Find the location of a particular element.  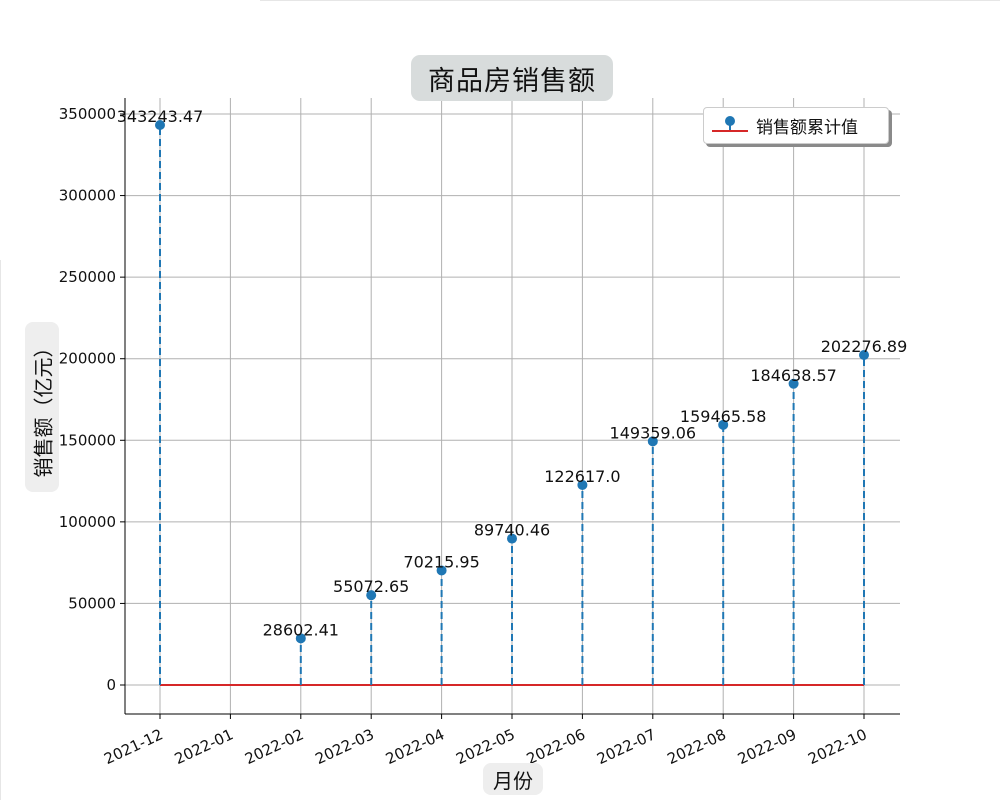

legend-stem-marker is located at coordinates (730, 125).